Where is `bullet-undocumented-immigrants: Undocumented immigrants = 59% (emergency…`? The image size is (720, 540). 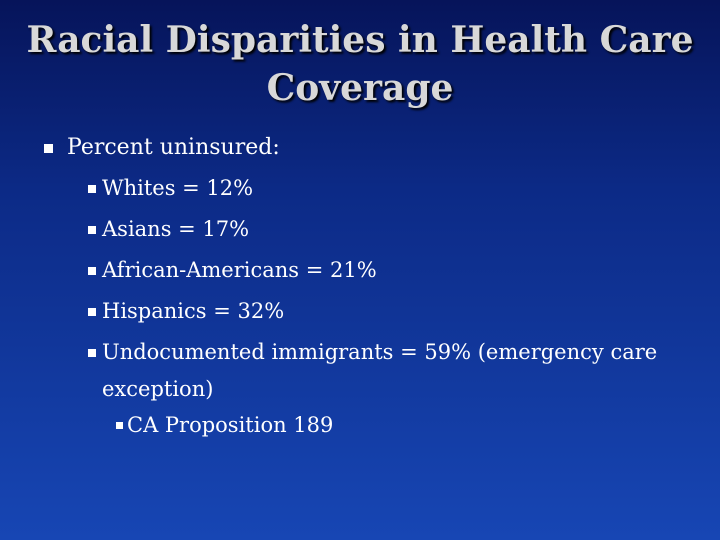 bullet-undocumented-immigrants: Undocumented immigrants = 59% (emergency… is located at coordinates (388, 371).